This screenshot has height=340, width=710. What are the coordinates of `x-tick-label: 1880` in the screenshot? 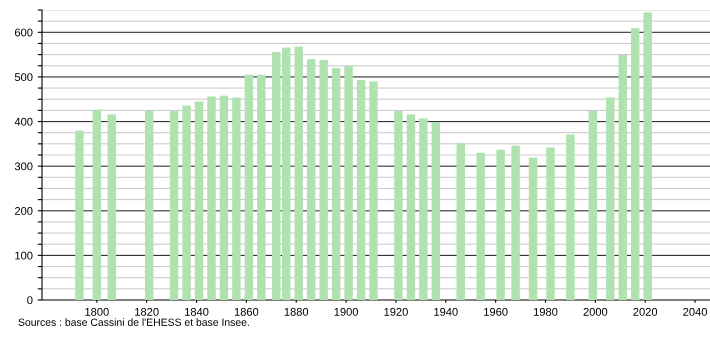 It's located at (296, 312).